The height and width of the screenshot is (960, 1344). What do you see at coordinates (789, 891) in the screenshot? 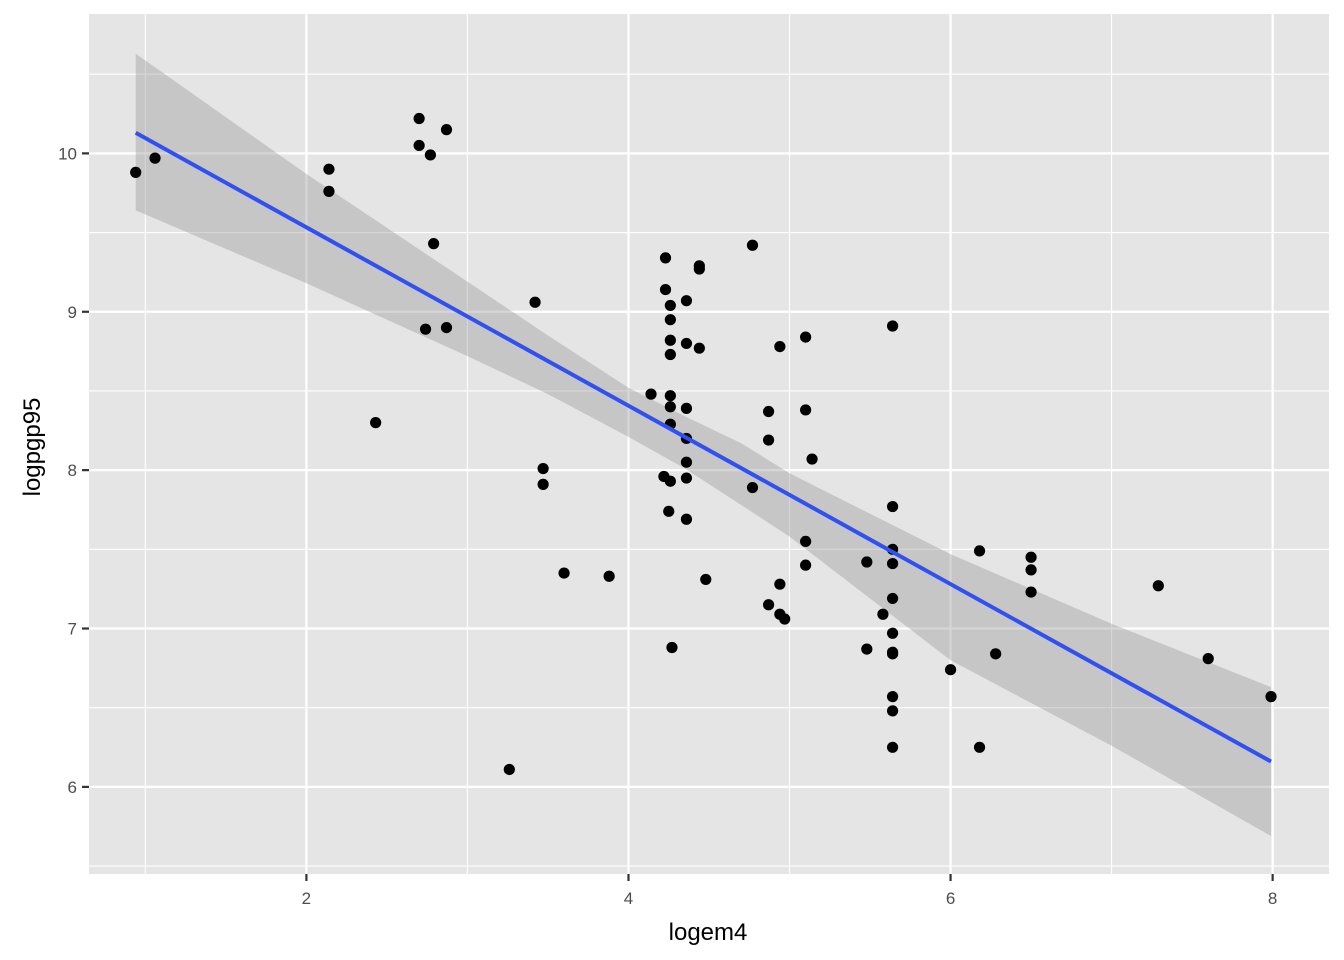
I see `x-axis: 2 4 6 8` at bounding box center [789, 891].